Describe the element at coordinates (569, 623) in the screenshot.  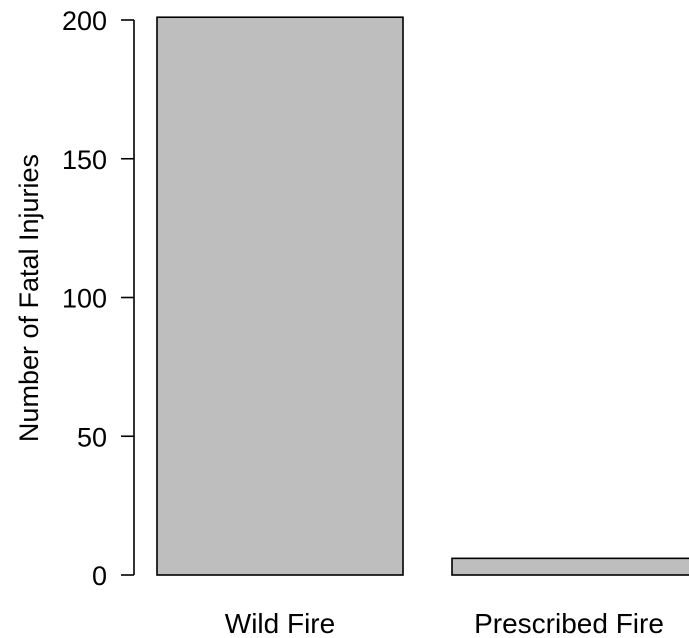
I see `x-category-label: Prescribed Fire` at that location.